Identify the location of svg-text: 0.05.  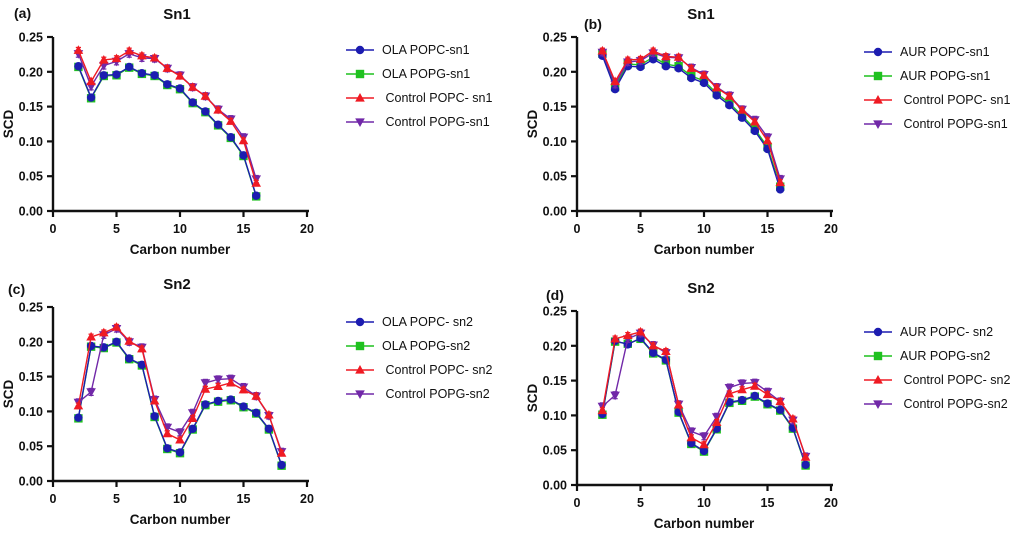
(555, 177).